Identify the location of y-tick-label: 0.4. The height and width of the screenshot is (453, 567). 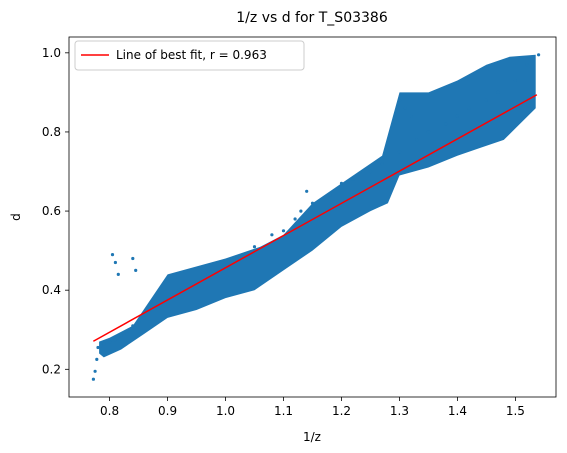
(51, 290).